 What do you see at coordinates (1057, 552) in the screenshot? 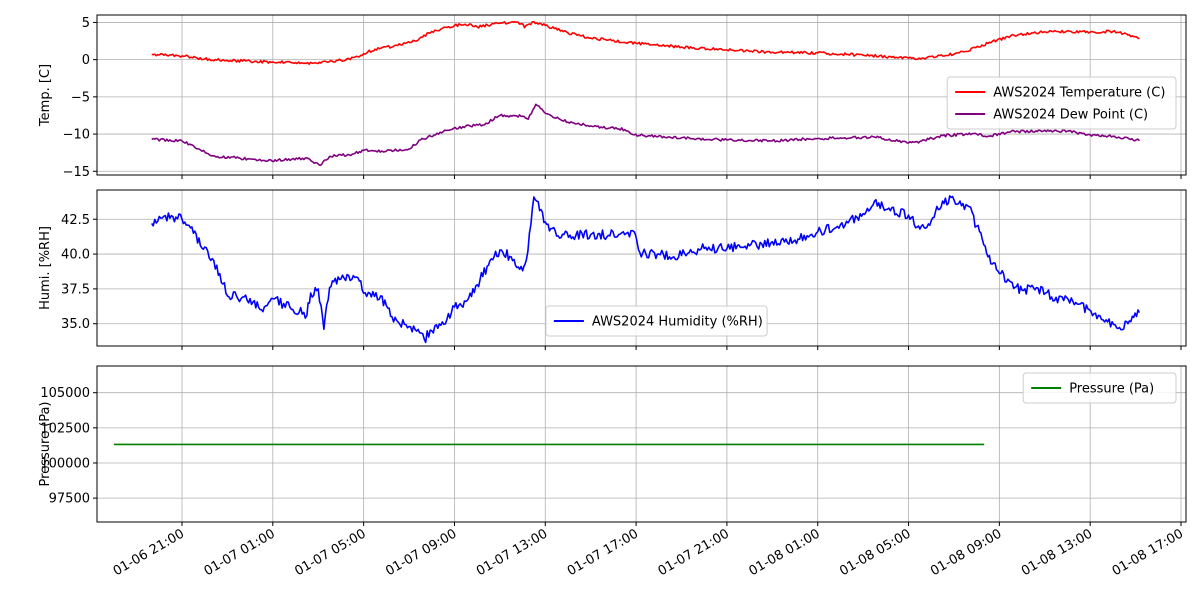
I see `x-tick-label: 01-08 13:00` at bounding box center [1057, 552].